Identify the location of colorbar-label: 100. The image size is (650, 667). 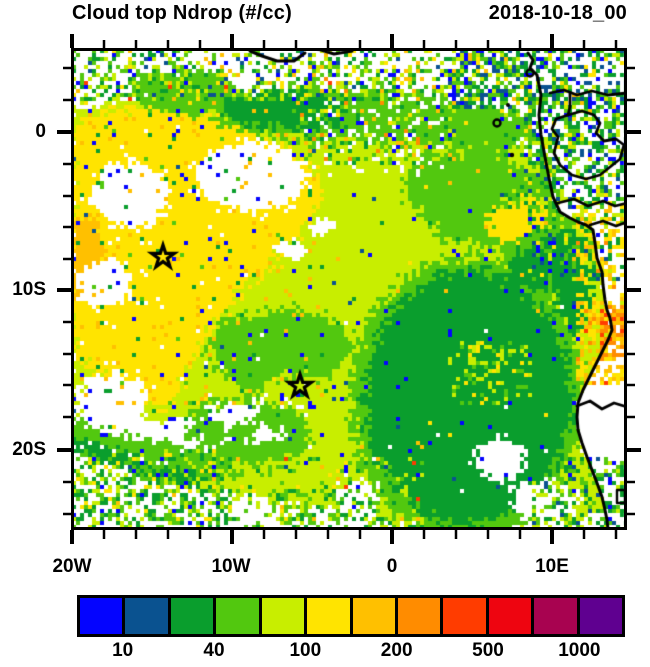
(305, 650).